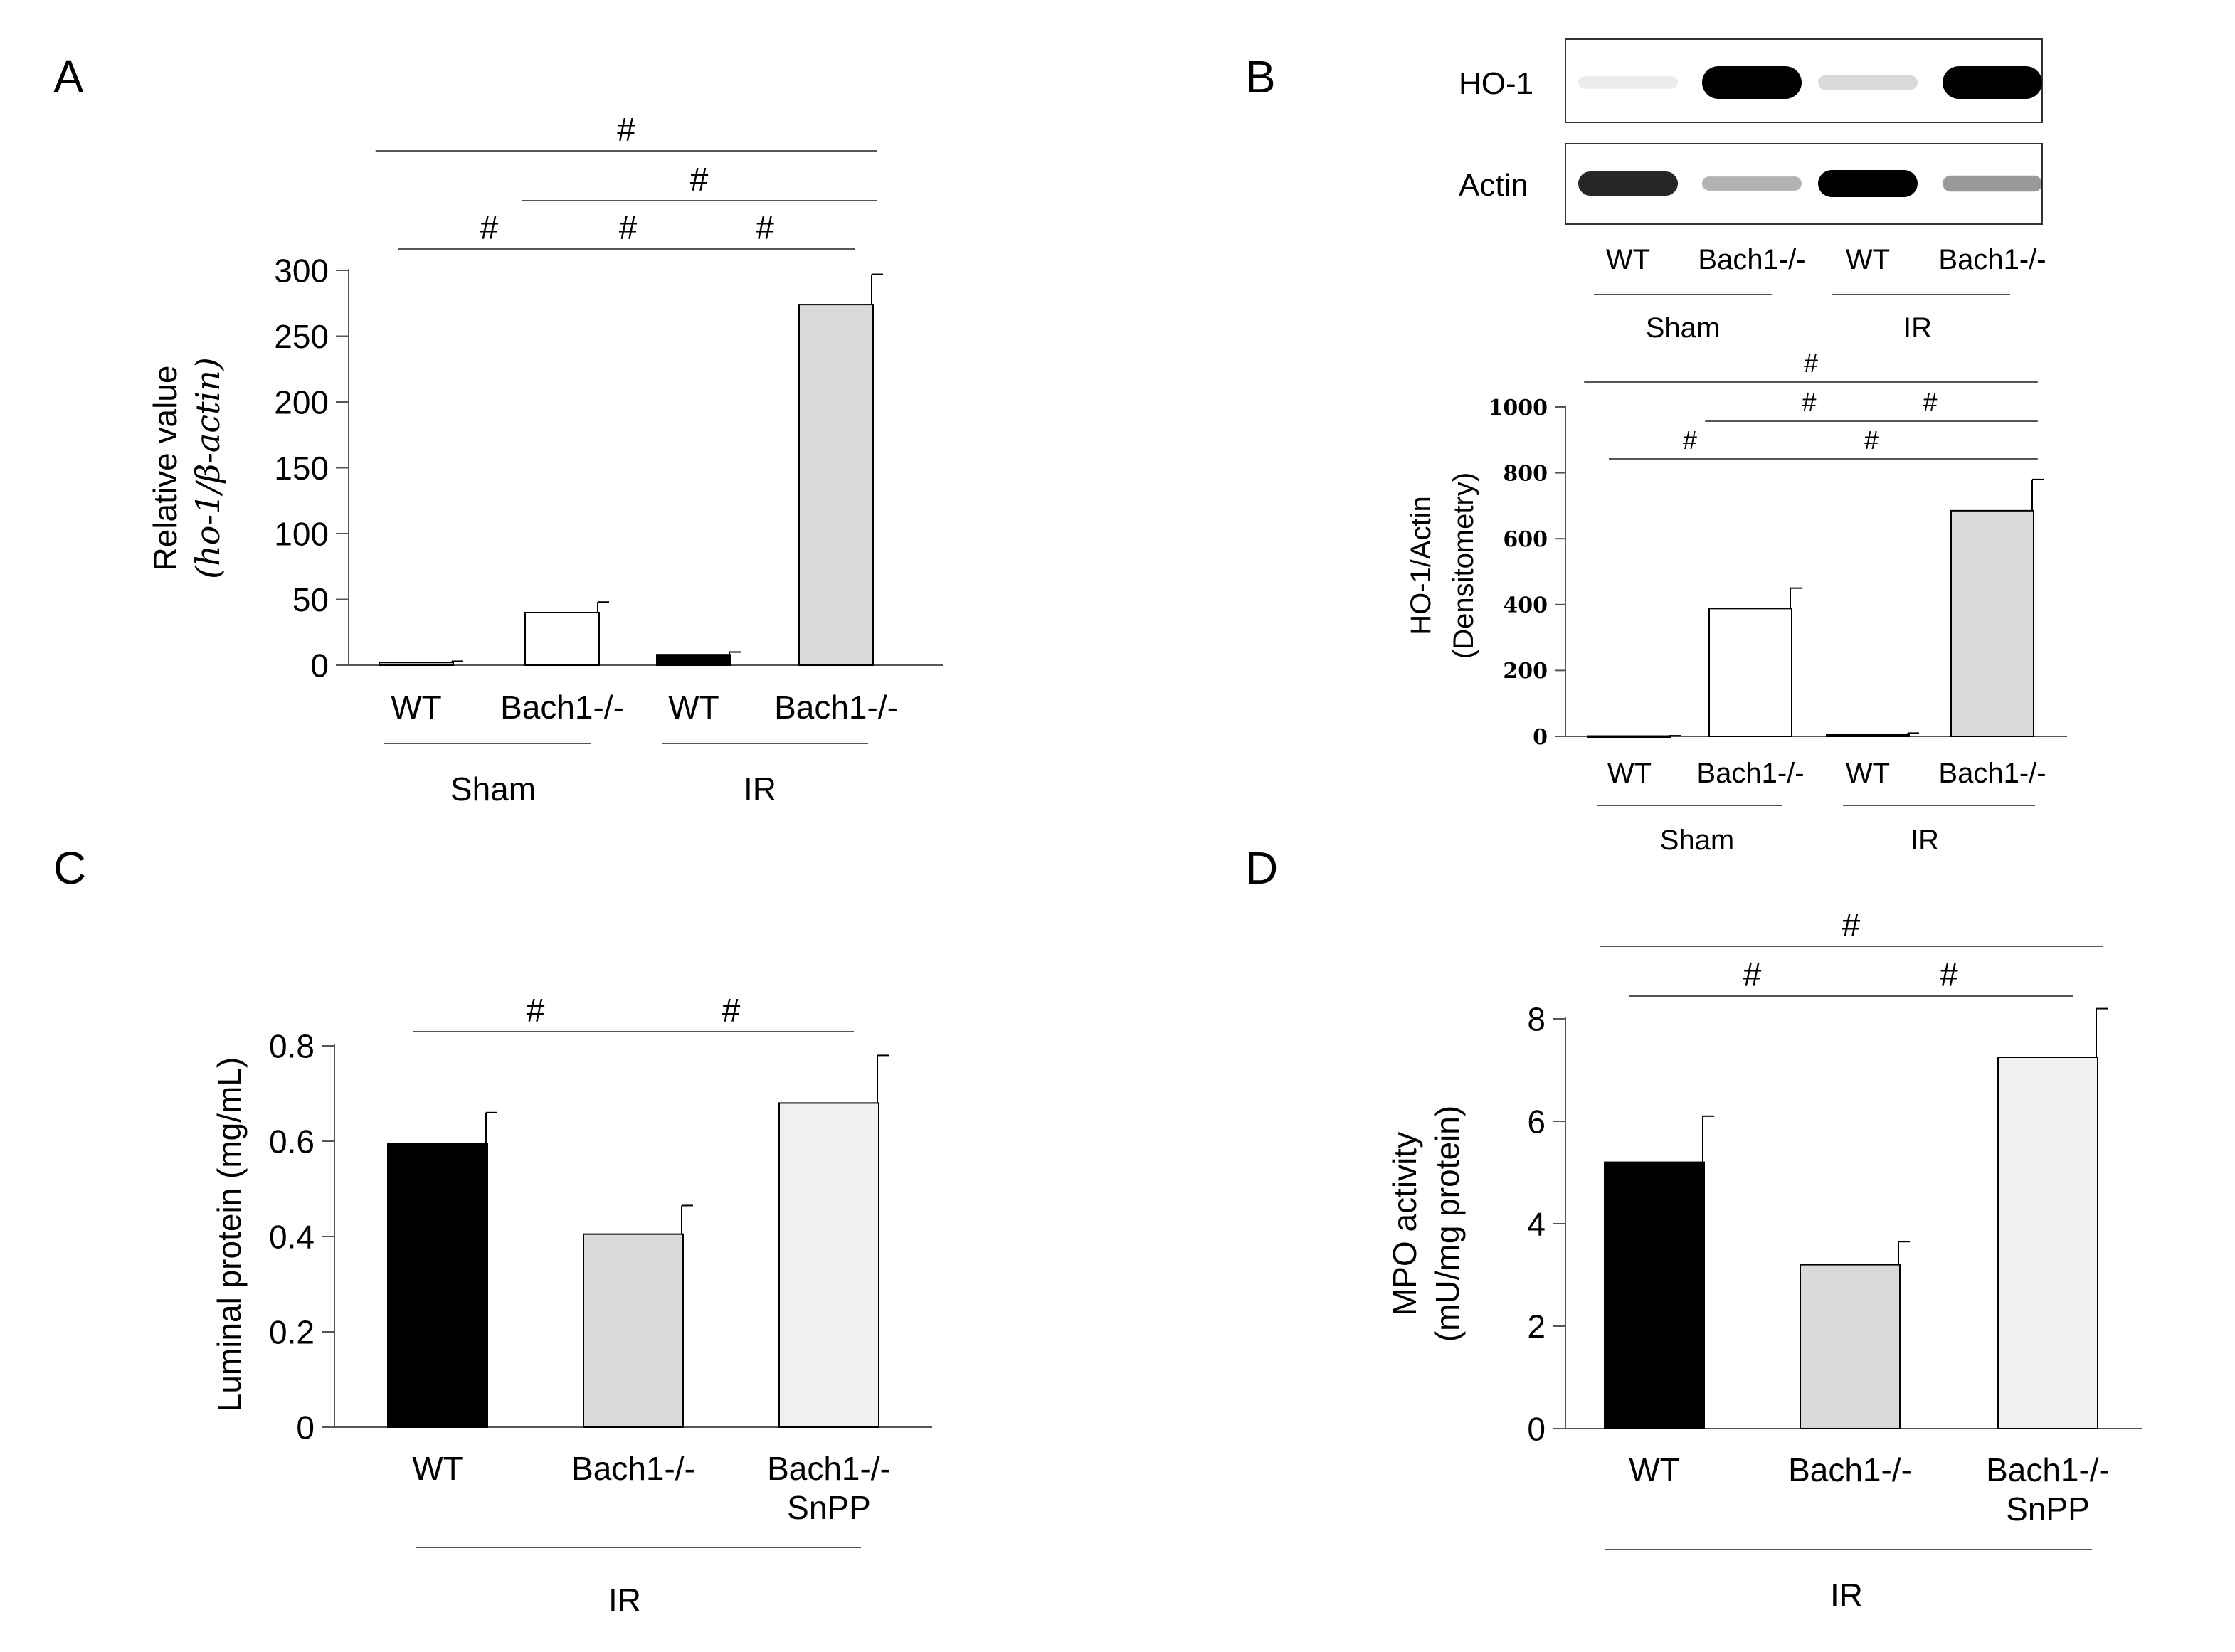 This screenshot has width=2235, height=1652. I want to click on y-tick-label: 1000, so click(1518, 408).